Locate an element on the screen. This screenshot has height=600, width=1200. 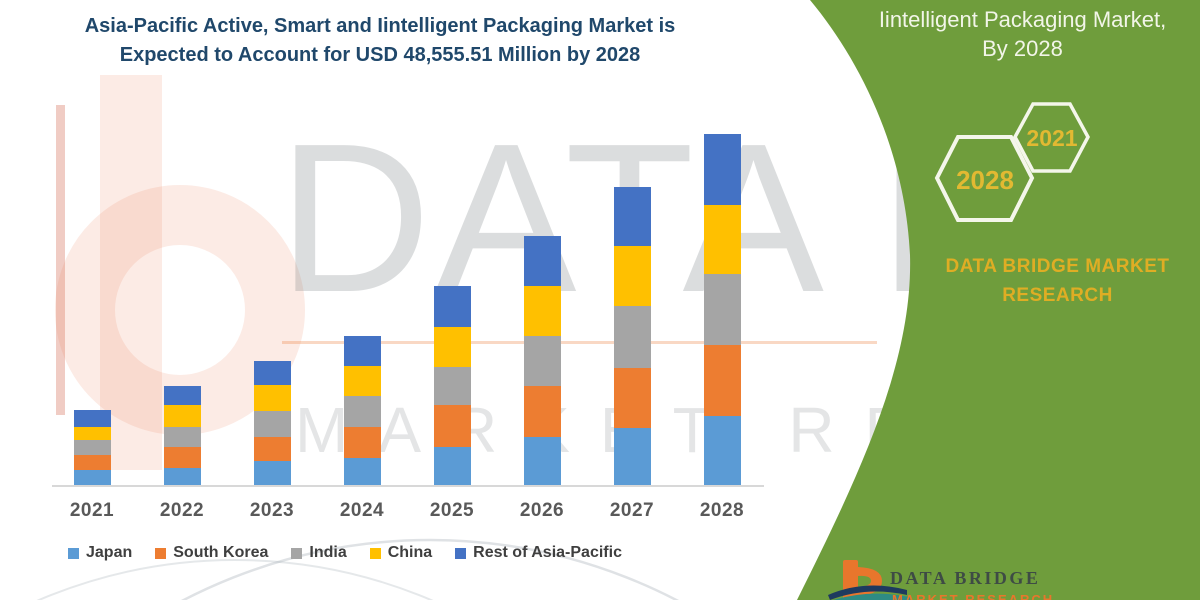
bar-2022-segment-japan is located at coordinates (182, 476).